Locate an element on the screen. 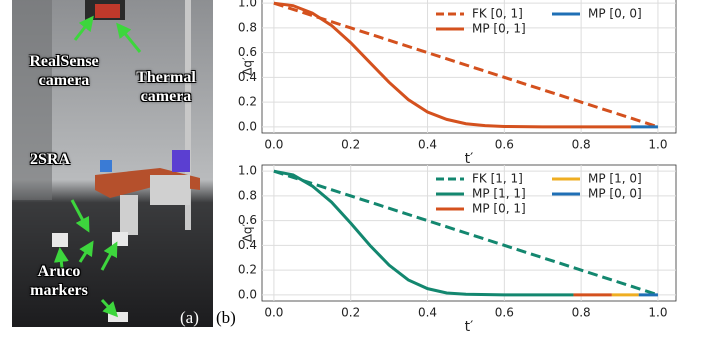 The image size is (702, 337). photo-label: 2SRA is located at coordinates (49, 159).